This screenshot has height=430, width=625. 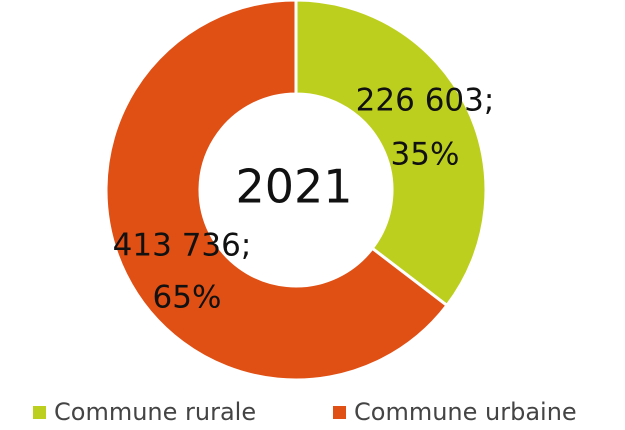 What do you see at coordinates (465, 412) in the screenshot?
I see `legend-label: Commune urbaine` at bounding box center [465, 412].